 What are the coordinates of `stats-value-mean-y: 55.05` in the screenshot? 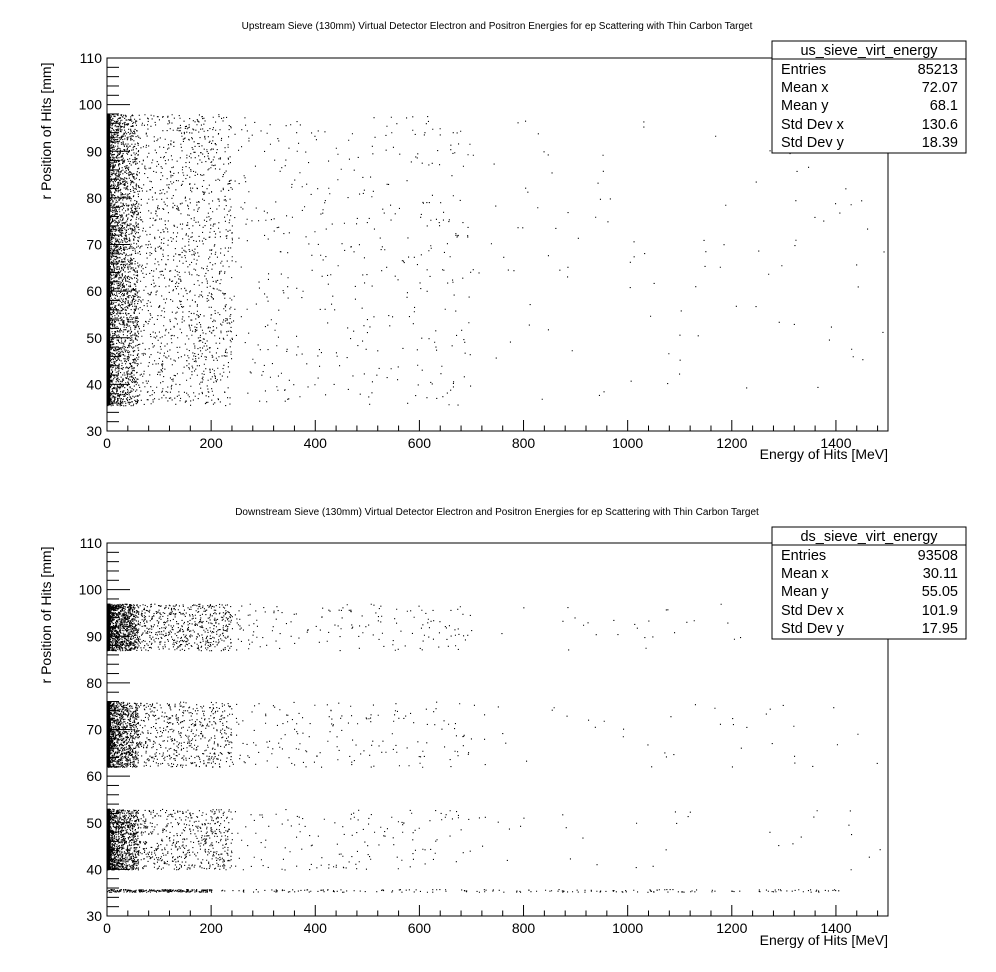 It's located at (940, 592).